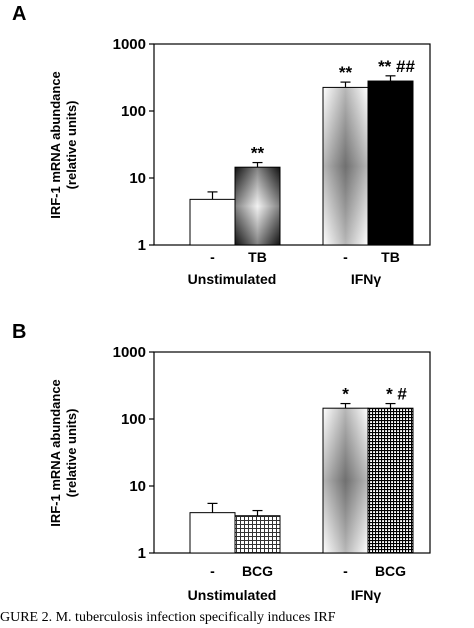  Describe the element at coordinates (302, 151) in the screenshot. I see `bars-a: ** ** ** ##` at that location.